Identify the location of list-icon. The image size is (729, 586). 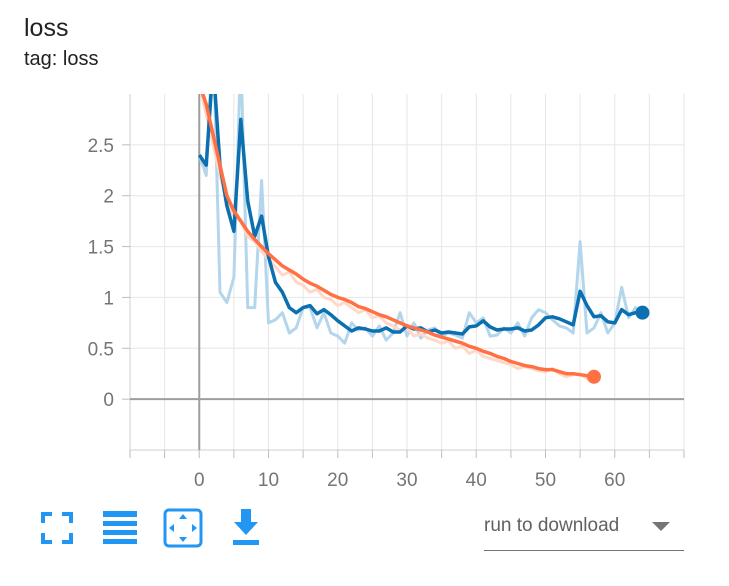
(120, 527).